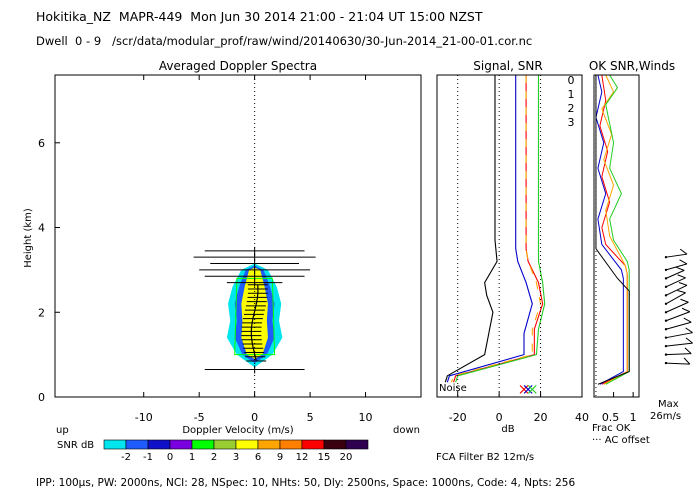  Describe the element at coordinates (541, 417) in the screenshot. I see `db-tick-label: 20` at that location.